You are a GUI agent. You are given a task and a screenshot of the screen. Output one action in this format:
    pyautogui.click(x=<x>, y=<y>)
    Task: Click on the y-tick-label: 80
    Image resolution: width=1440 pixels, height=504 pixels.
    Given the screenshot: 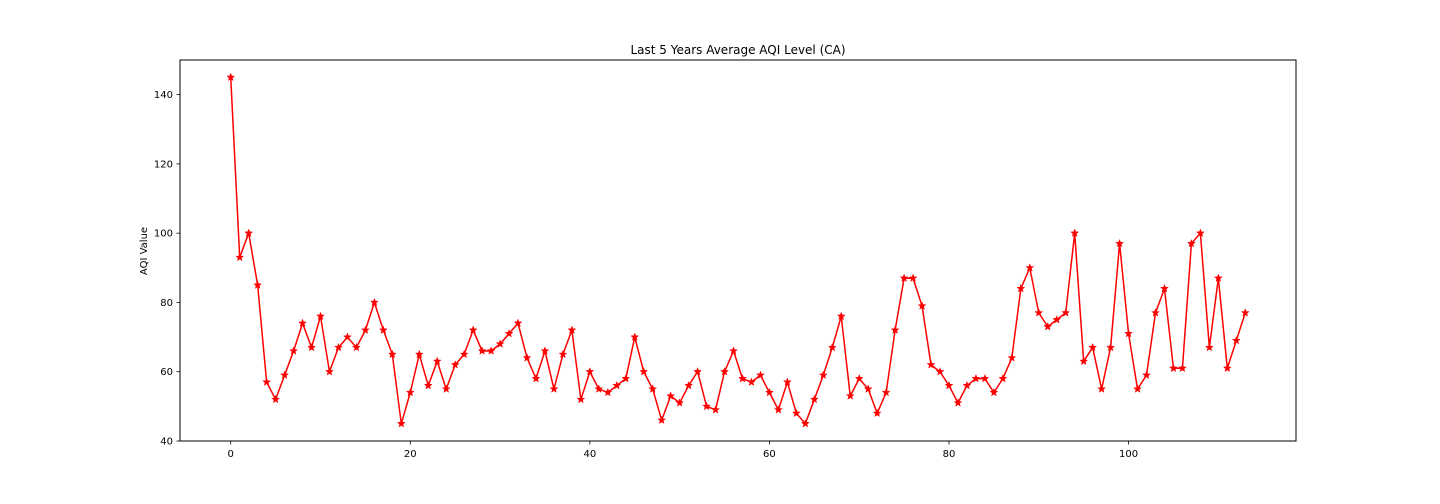 What is the action you would take?
    pyautogui.click(x=166, y=303)
    